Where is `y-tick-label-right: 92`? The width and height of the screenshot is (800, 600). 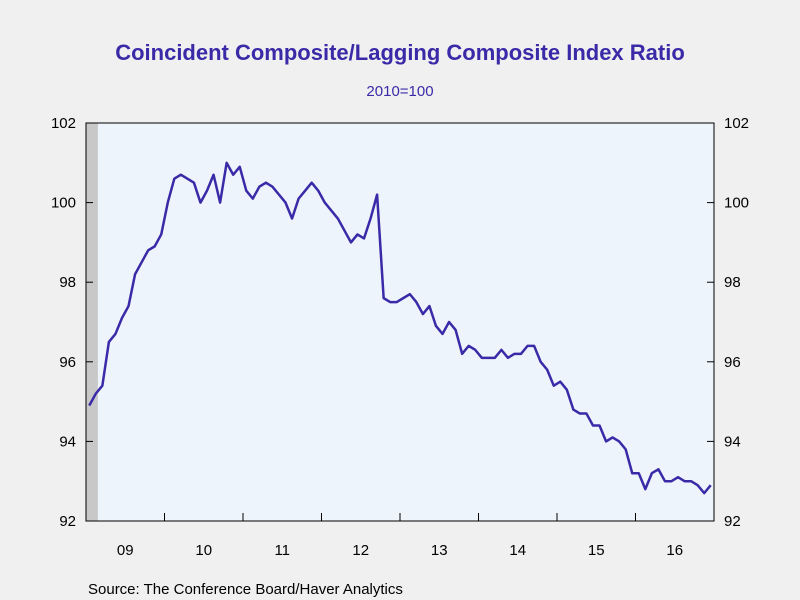 y-tick-label-right: 92 is located at coordinates (732, 521).